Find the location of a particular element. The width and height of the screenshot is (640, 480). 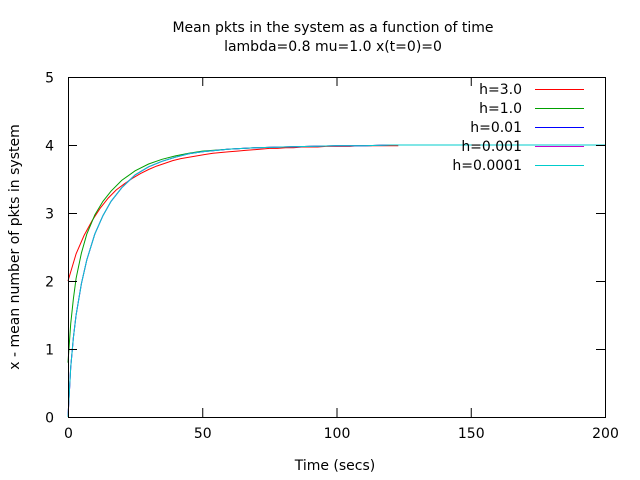

y-tick-label: 2 is located at coordinates (49, 283).